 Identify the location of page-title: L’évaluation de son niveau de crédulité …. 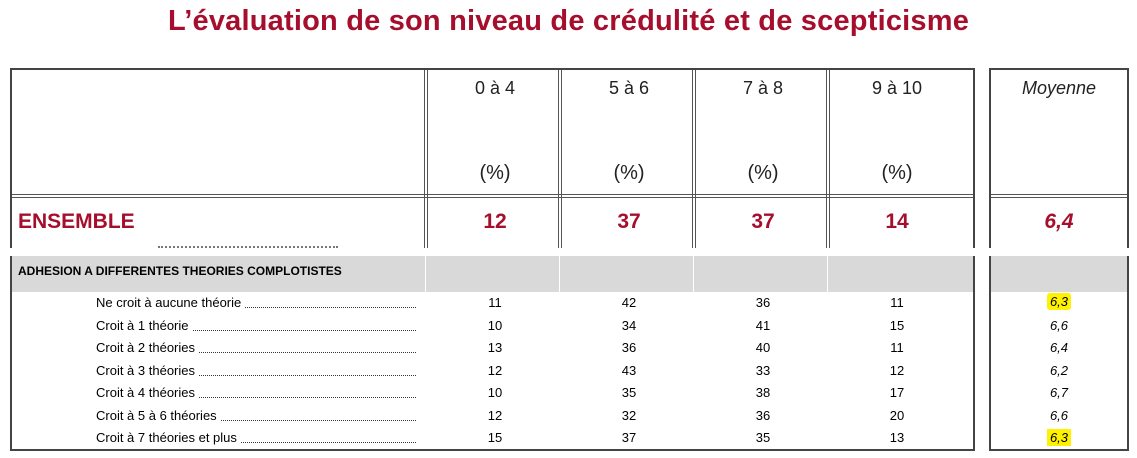
(568, 21).